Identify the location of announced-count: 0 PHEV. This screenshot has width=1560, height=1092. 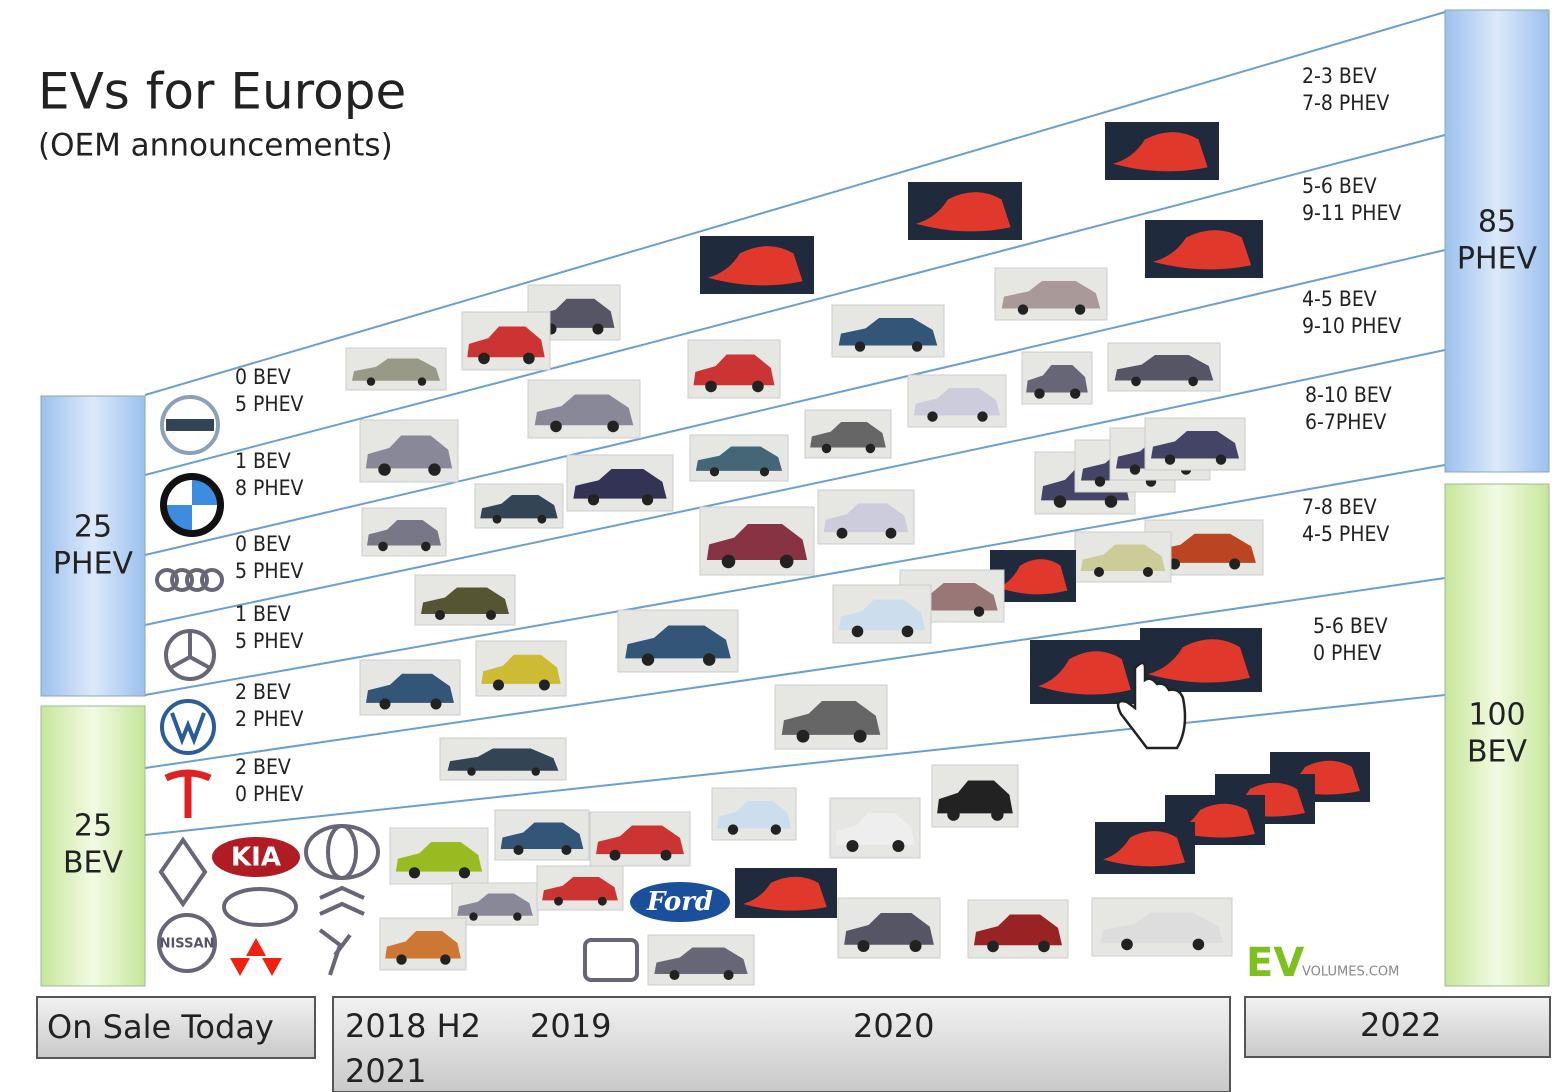
(1347, 653).